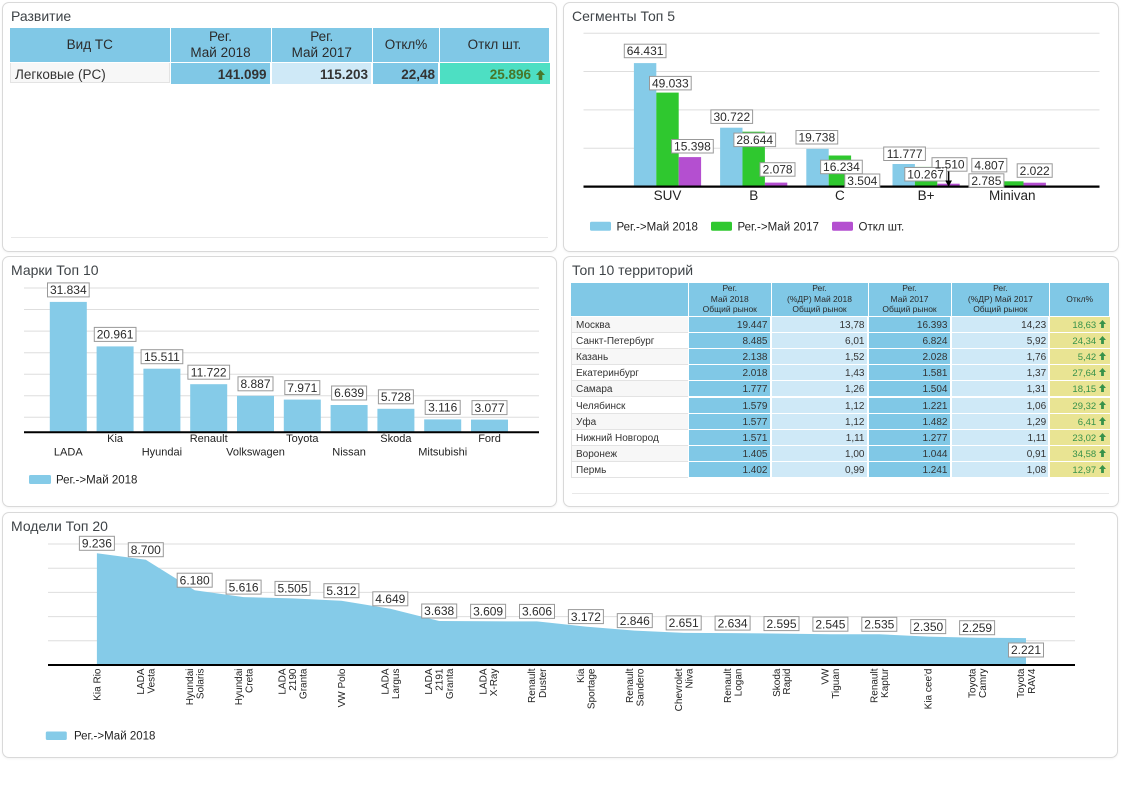  I want to click on svg-text: Chevrolet, so click(679, 689).